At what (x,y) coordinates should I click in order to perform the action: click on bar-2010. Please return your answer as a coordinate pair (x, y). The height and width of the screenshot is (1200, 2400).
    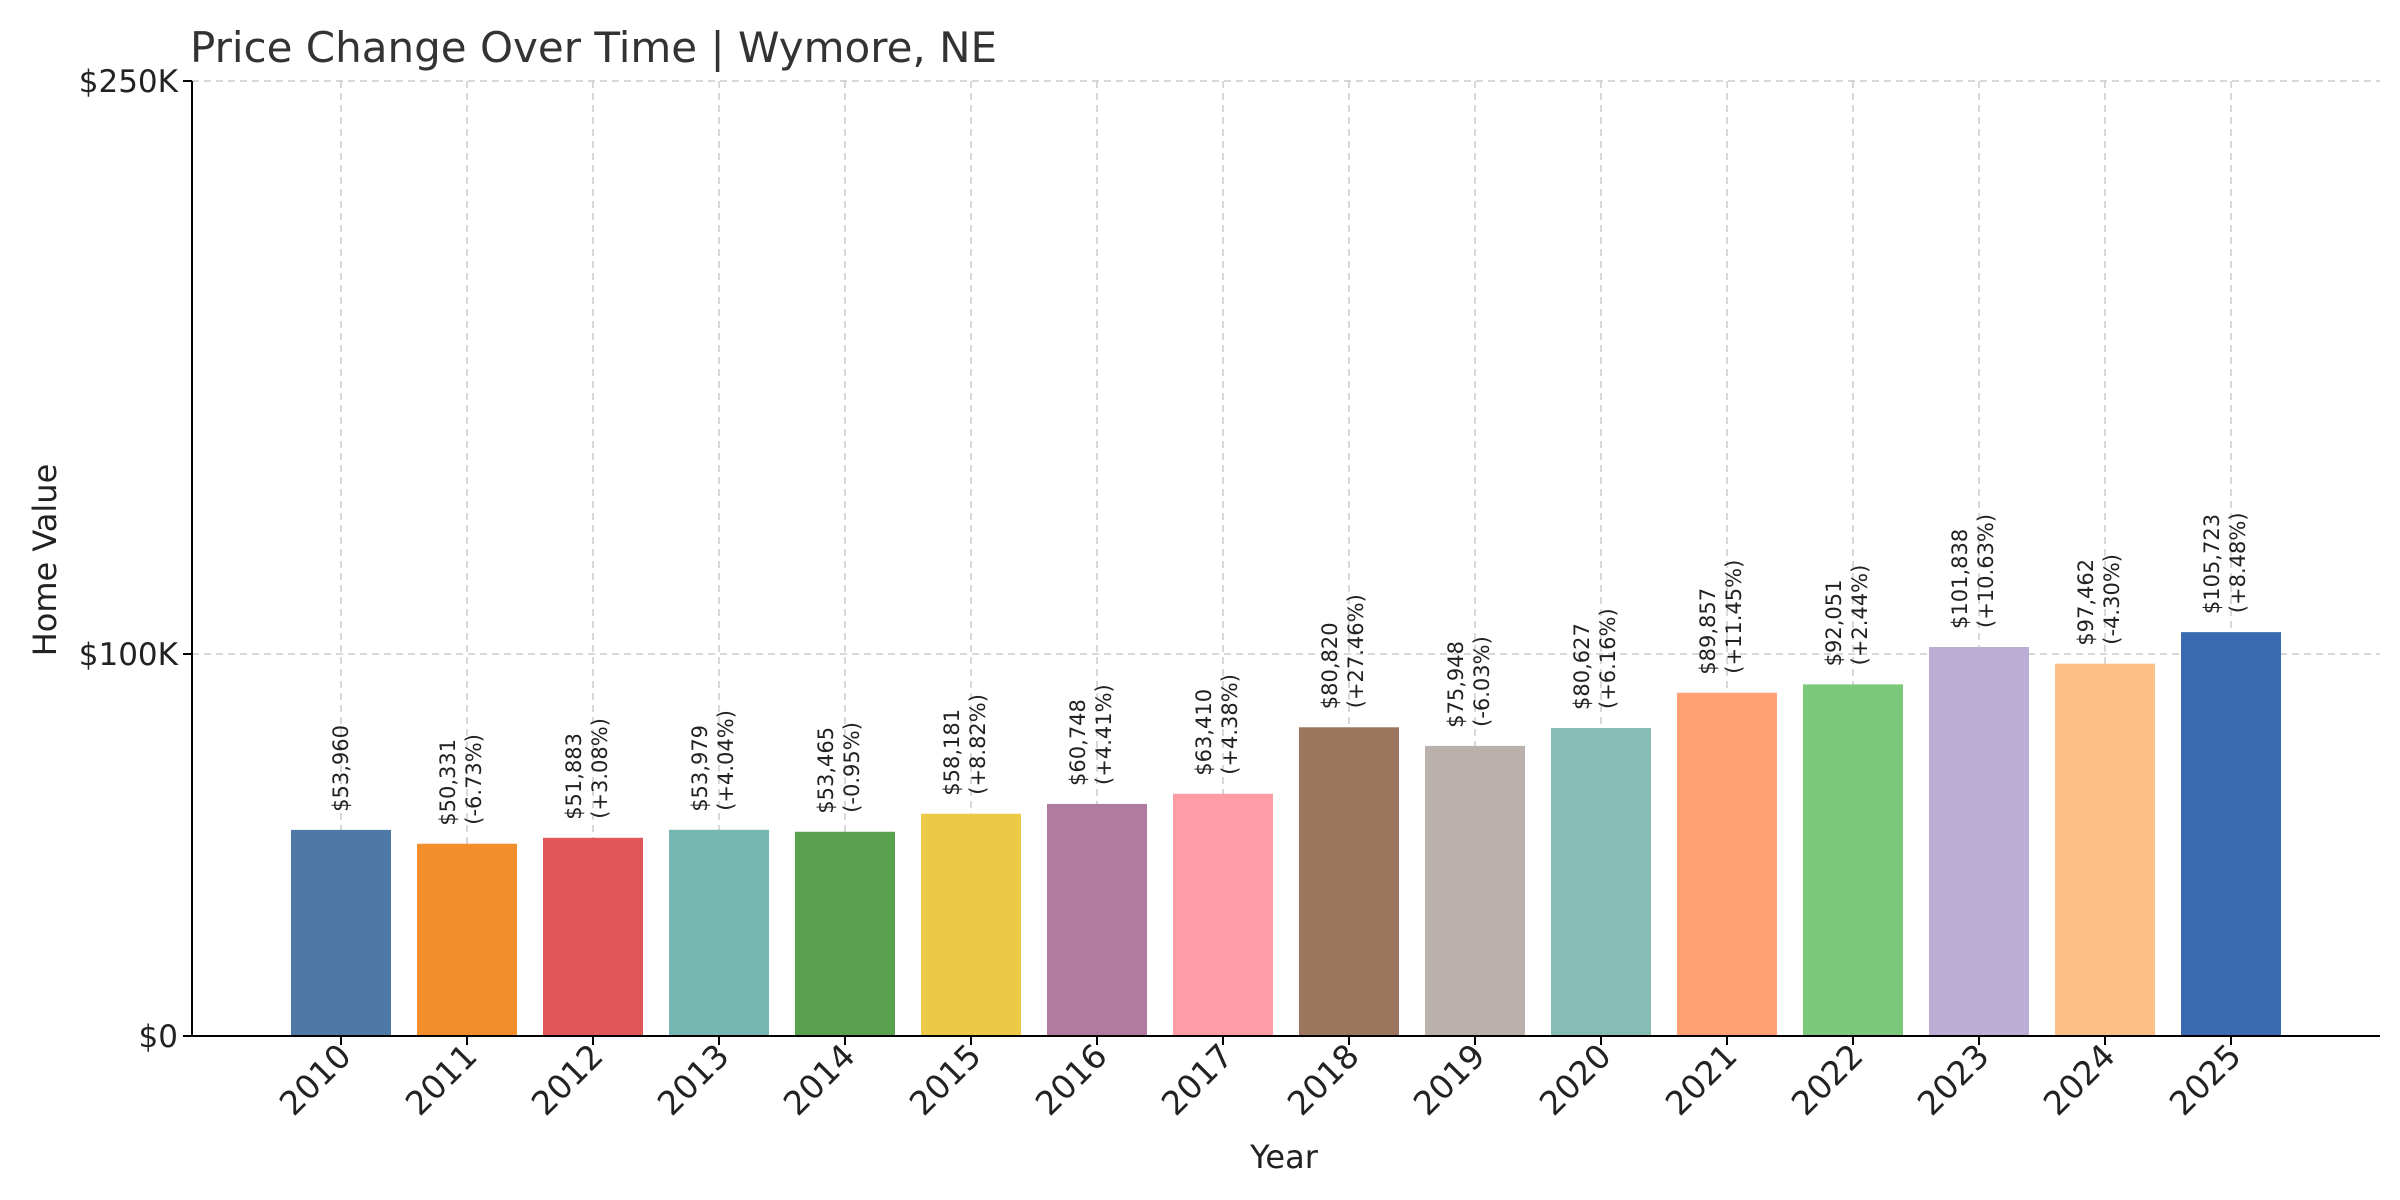
    Looking at the image, I should click on (341, 932).